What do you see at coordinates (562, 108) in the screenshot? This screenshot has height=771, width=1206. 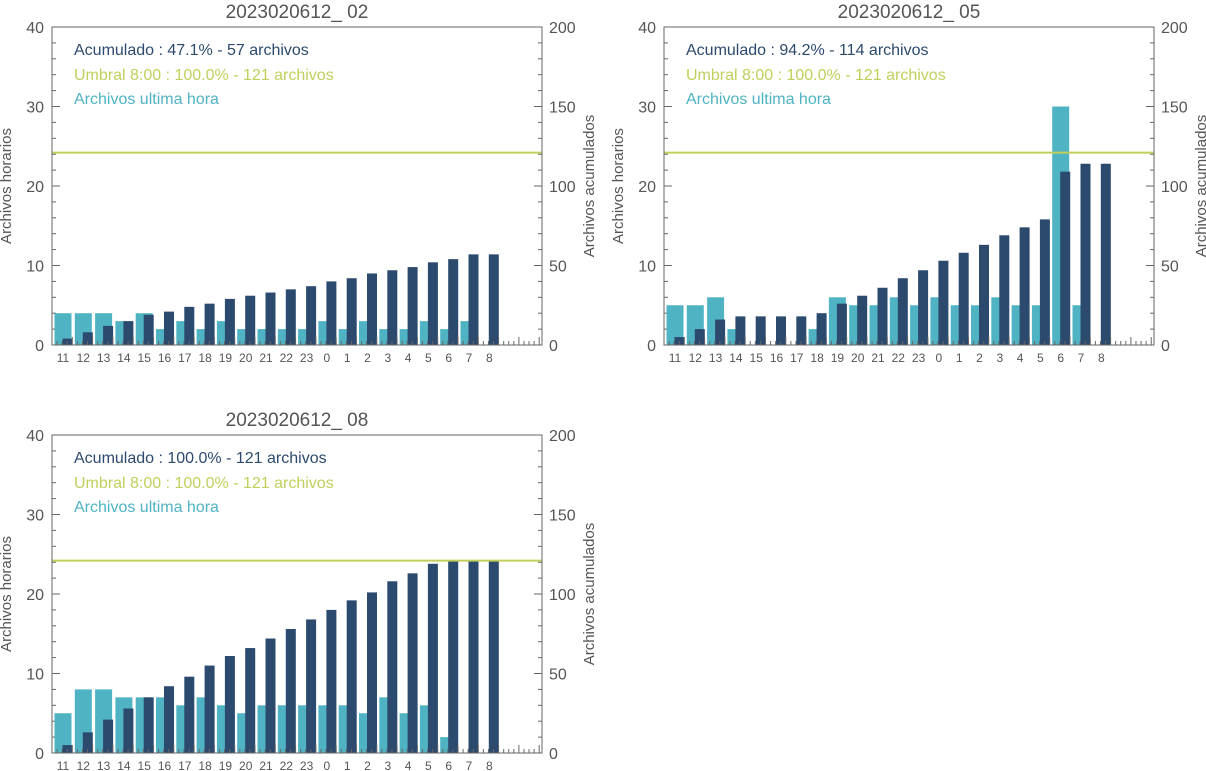 I see `y-tick-label-right: 150` at bounding box center [562, 108].